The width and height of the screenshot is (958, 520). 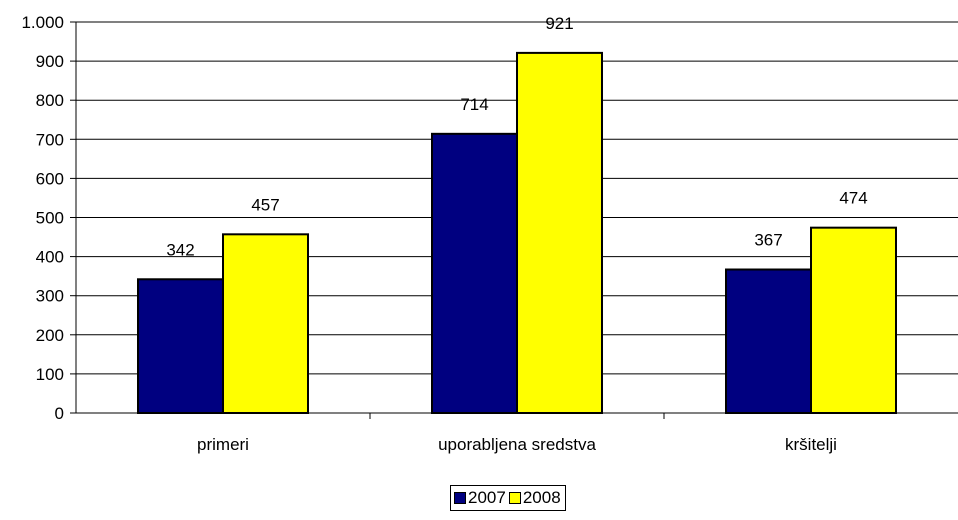 I want to click on data-label: 474, so click(x=853, y=198).